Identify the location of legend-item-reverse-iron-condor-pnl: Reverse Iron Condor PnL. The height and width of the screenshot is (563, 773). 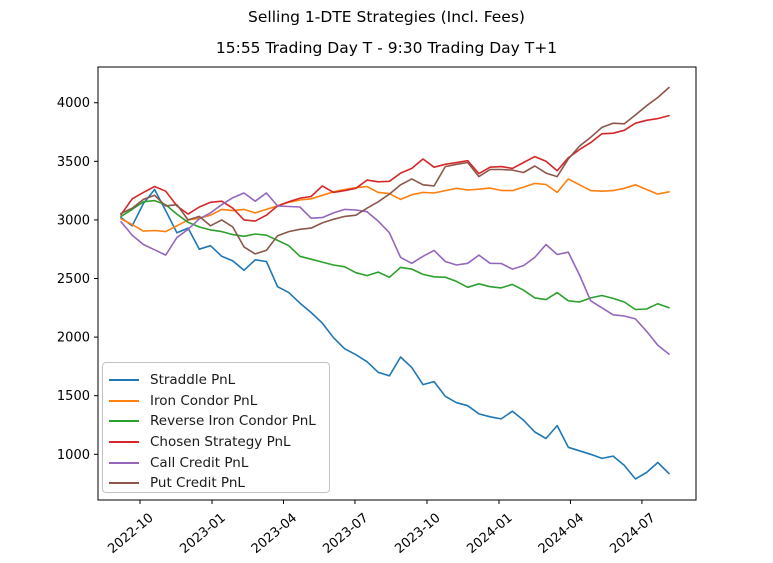
(216, 421).